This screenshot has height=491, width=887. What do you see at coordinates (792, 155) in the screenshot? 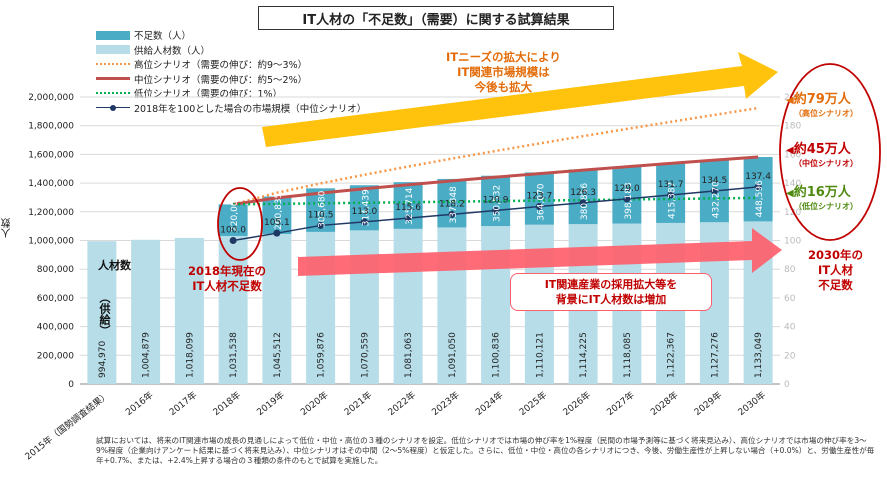
I see `y2-tick-label: 160` at bounding box center [792, 155].